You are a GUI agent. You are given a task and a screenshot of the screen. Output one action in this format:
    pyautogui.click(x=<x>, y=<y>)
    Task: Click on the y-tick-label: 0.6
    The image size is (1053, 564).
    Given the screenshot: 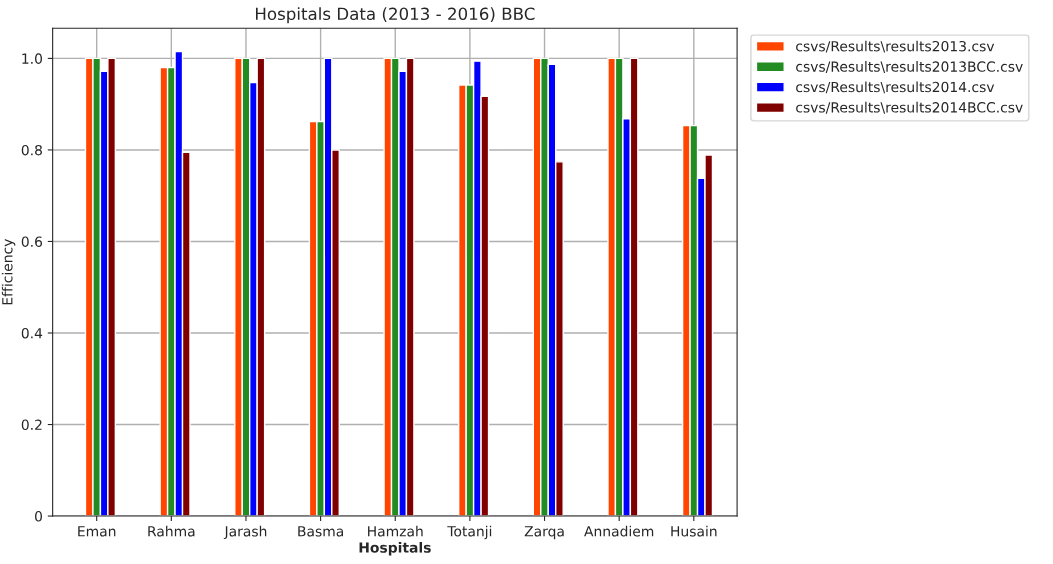 What is the action you would take?
    pyautogui.click(x=32, y=241)
    